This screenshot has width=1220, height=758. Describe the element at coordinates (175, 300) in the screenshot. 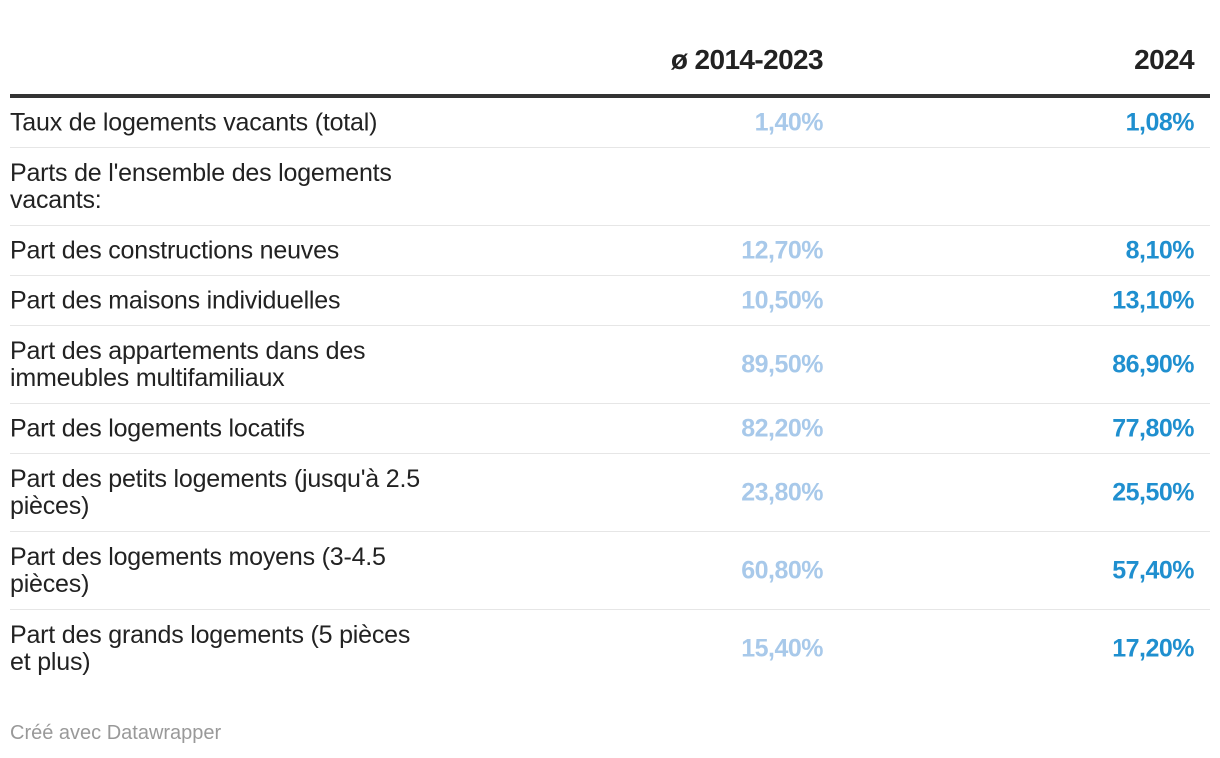

I see `row-label: Part des maisons individuelles` at that location.